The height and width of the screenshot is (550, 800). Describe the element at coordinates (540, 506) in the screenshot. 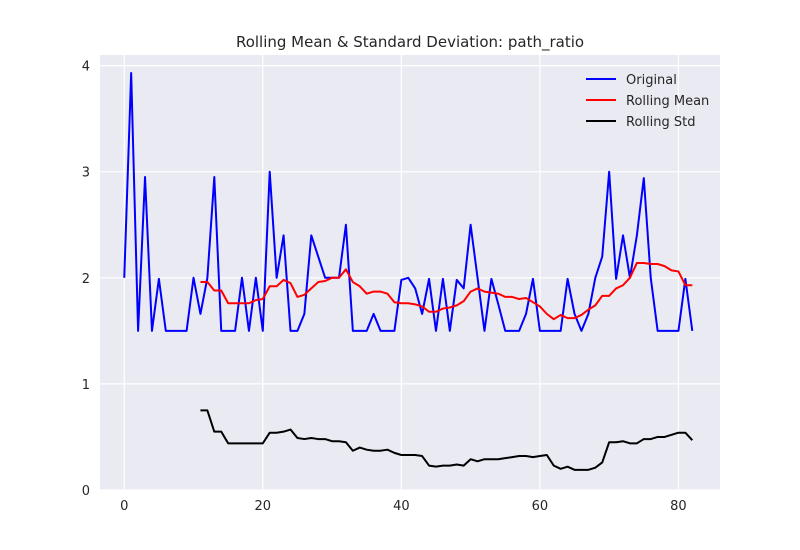

I see `x-tick-label: 60` at that location.